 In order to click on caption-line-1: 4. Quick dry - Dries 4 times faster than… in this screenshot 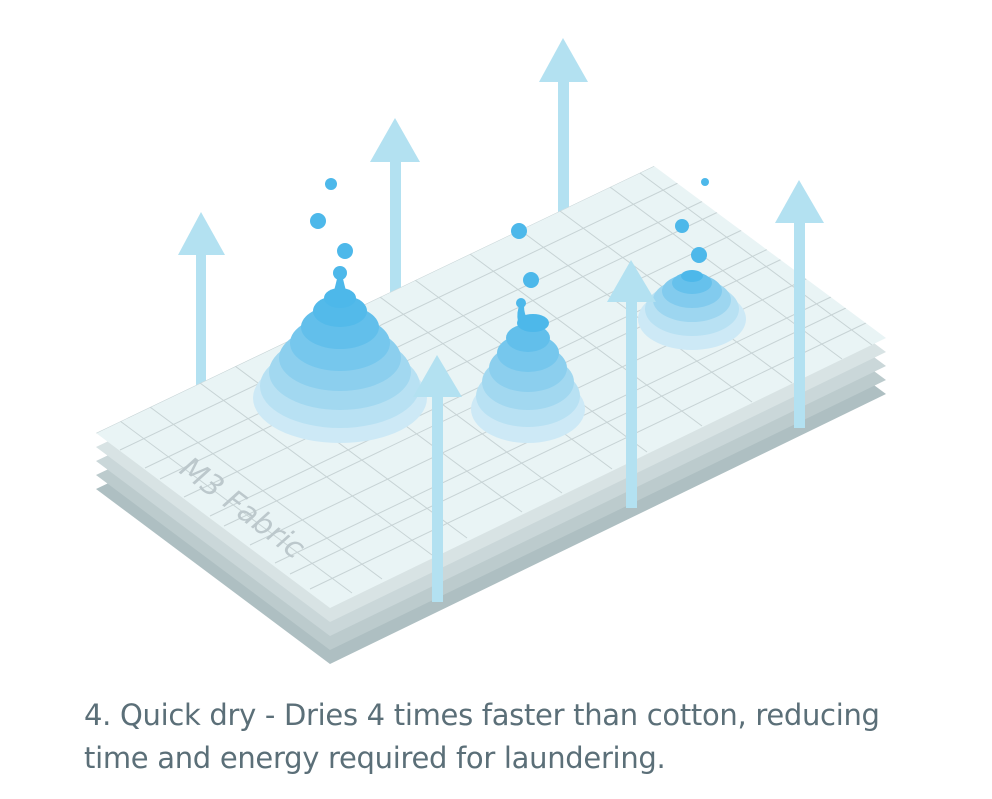, I will do `click(482, 715)`.